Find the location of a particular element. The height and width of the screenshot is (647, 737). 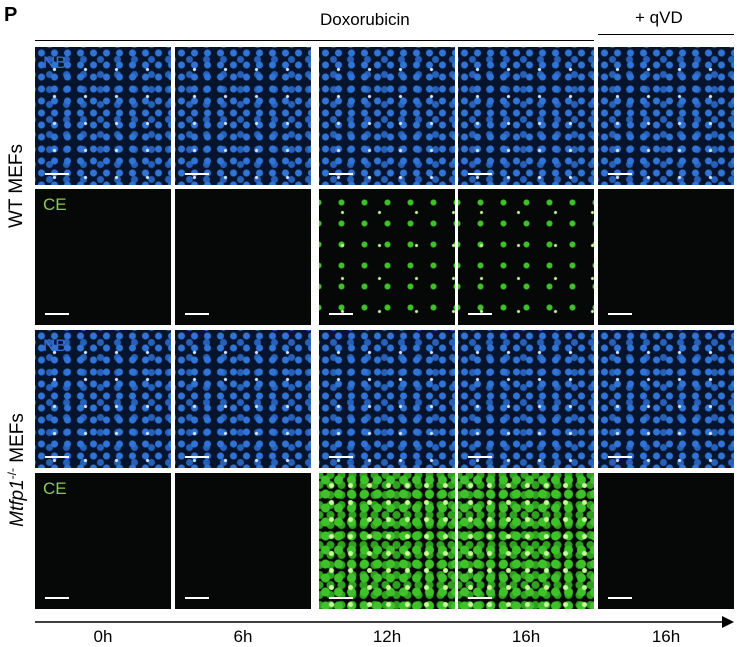

genotype: -/- is located at coordinates (11, 473).